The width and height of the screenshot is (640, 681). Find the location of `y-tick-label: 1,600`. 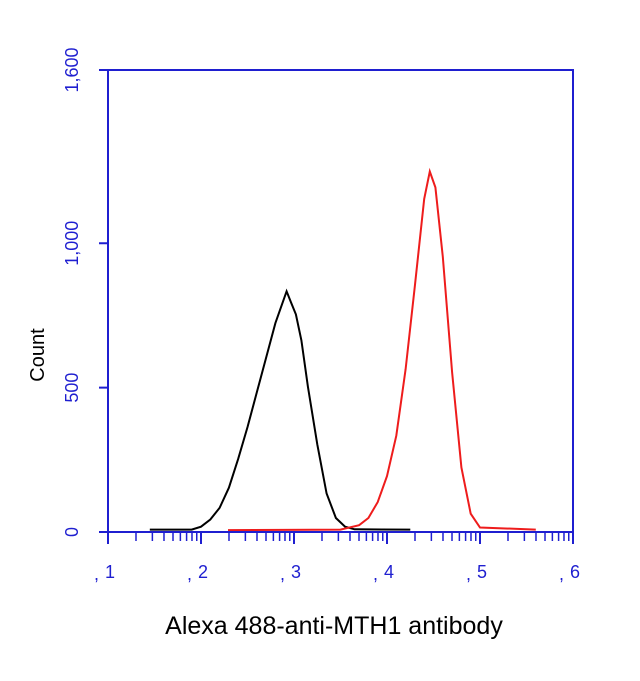

y-tick-label: 1,600 is located at coordinates (72, 69).